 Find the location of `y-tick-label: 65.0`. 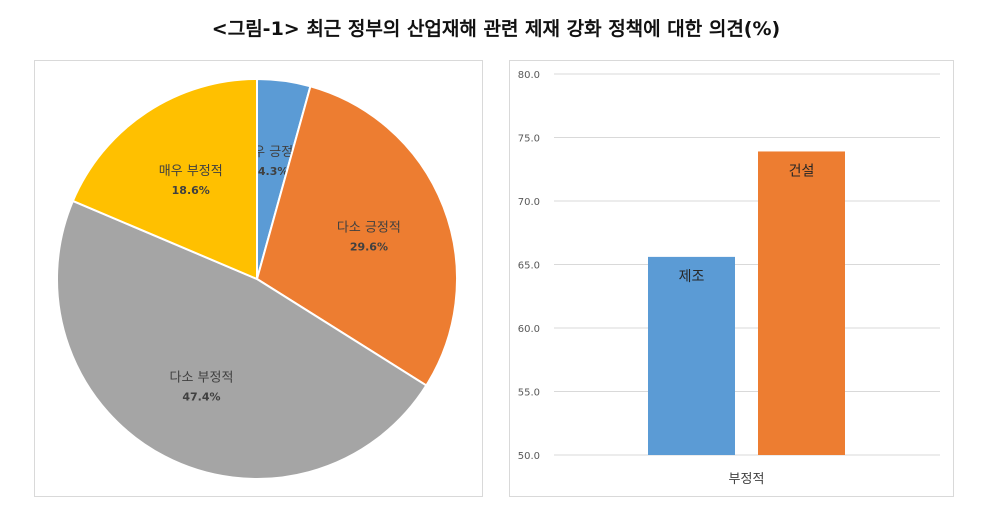

y-tick-label: 65.0 is located at coordinates (529, 266).